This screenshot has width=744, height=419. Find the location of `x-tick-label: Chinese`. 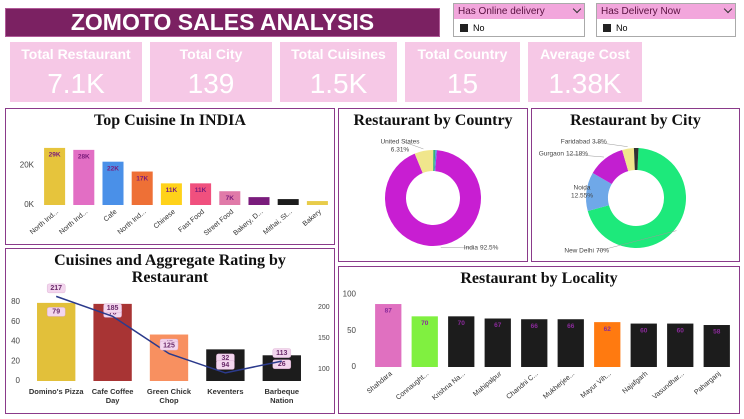

x-tick-label: Chinese is located at coordinates (165, 220).